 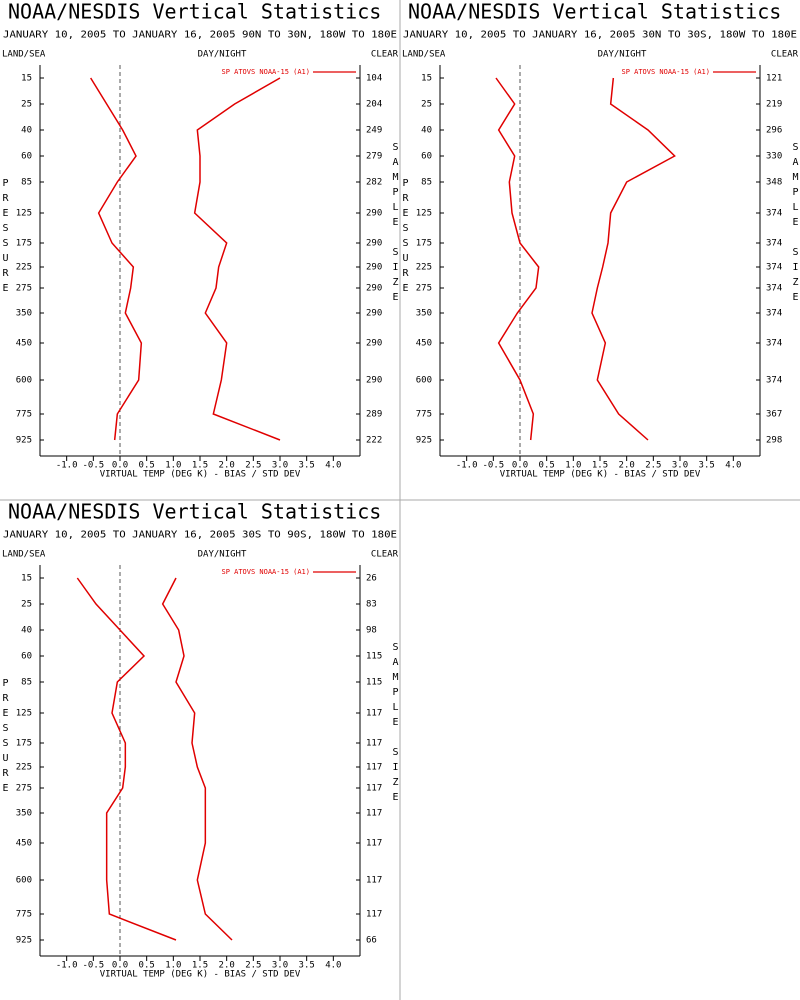 What do you see at coordinates (395, 224) in the screenshot?
I see `y2-axis-label: SAMPLE SIZE` at bounding box center [395, 224].